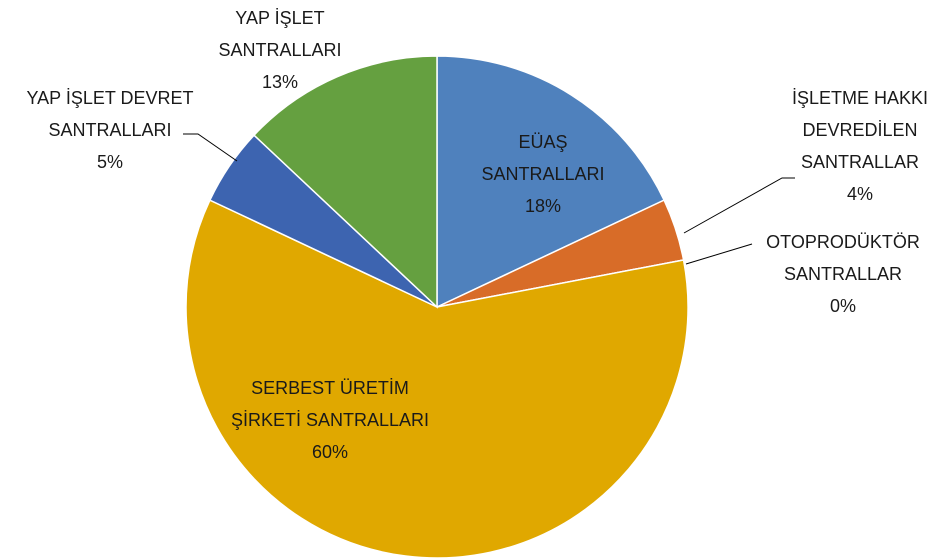 The height and width of the screenshot is (560, 952). What do you see at coordinates (330, 452) in the screenshot?
I see `slice-percent: 60%` at bounding box center [330, 452].